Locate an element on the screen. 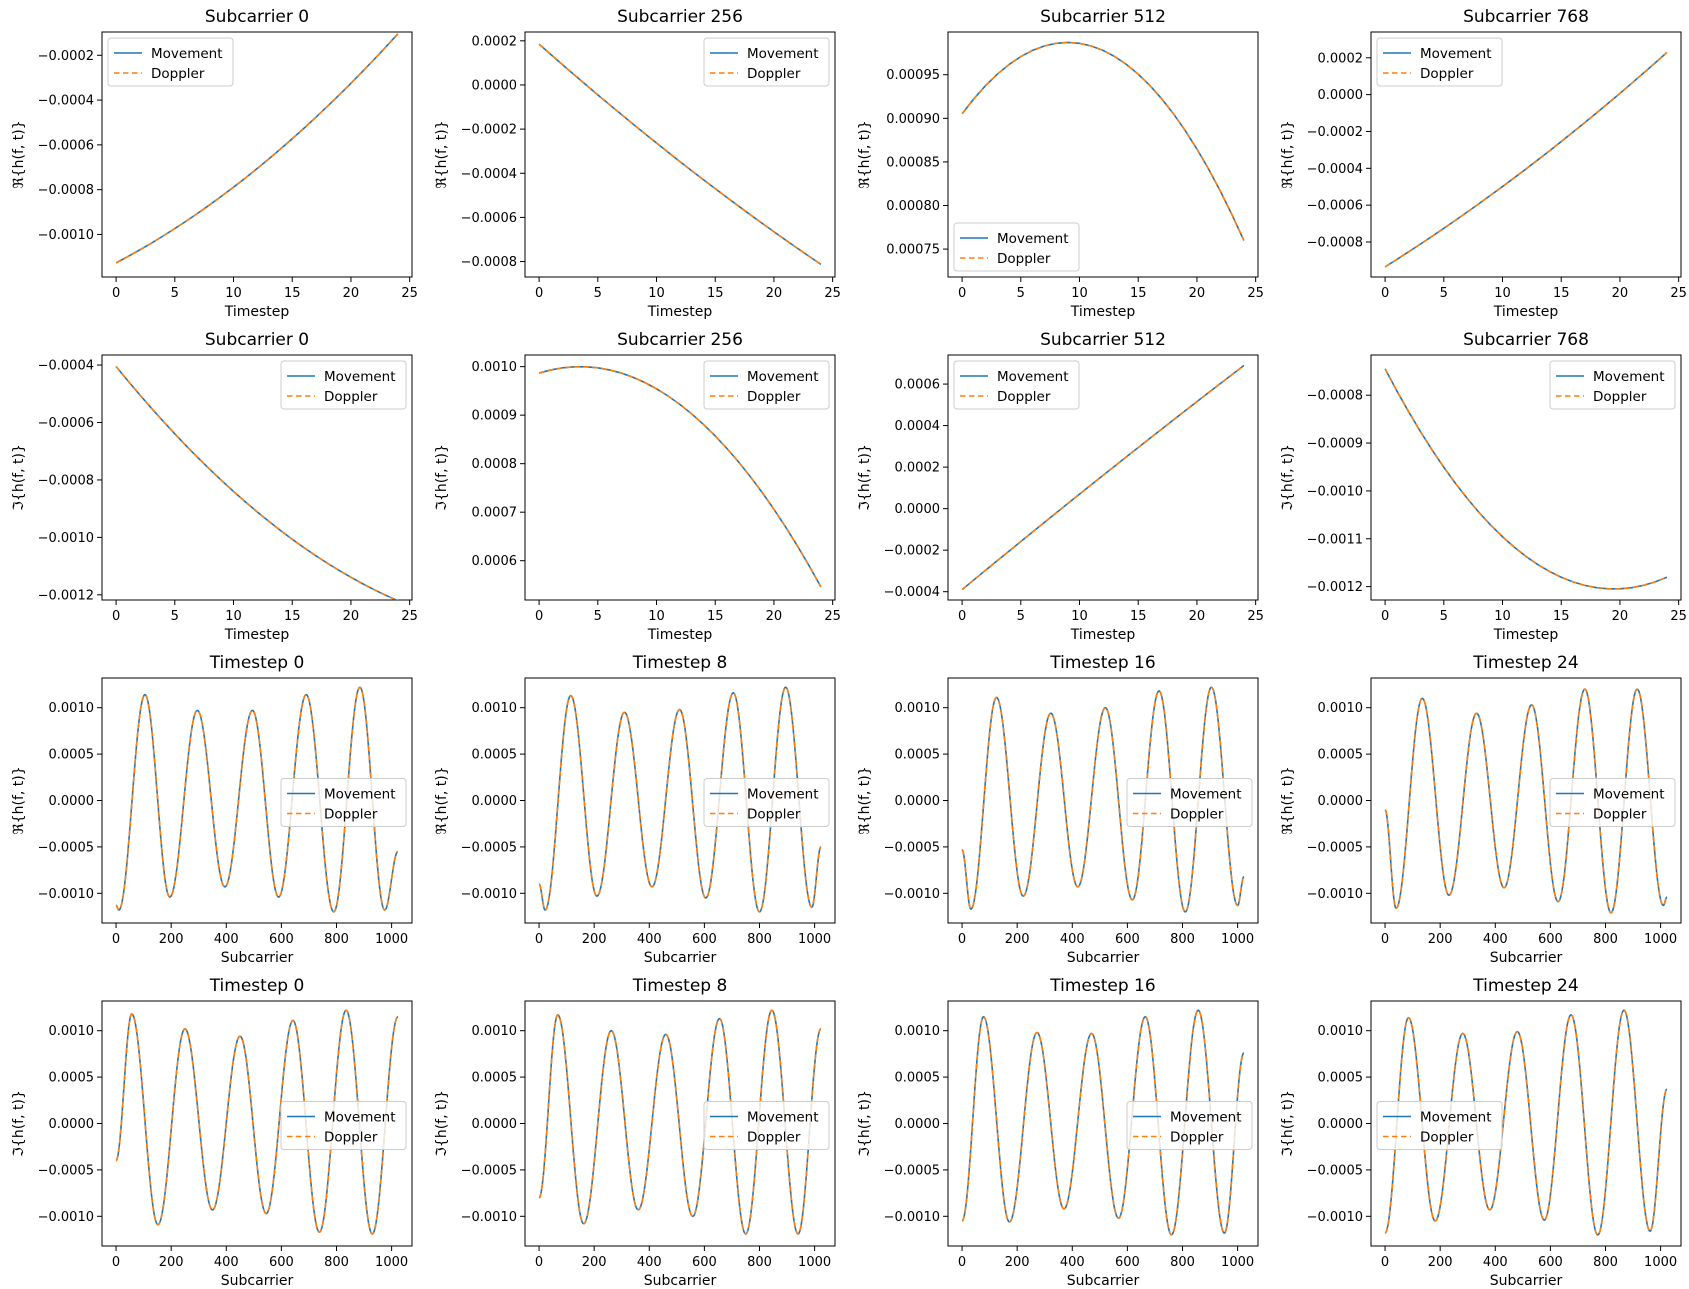 This screenshot has height=1289, width=1689. subplot-title: Subcarrier 256 is located at coordinates (680, 340).